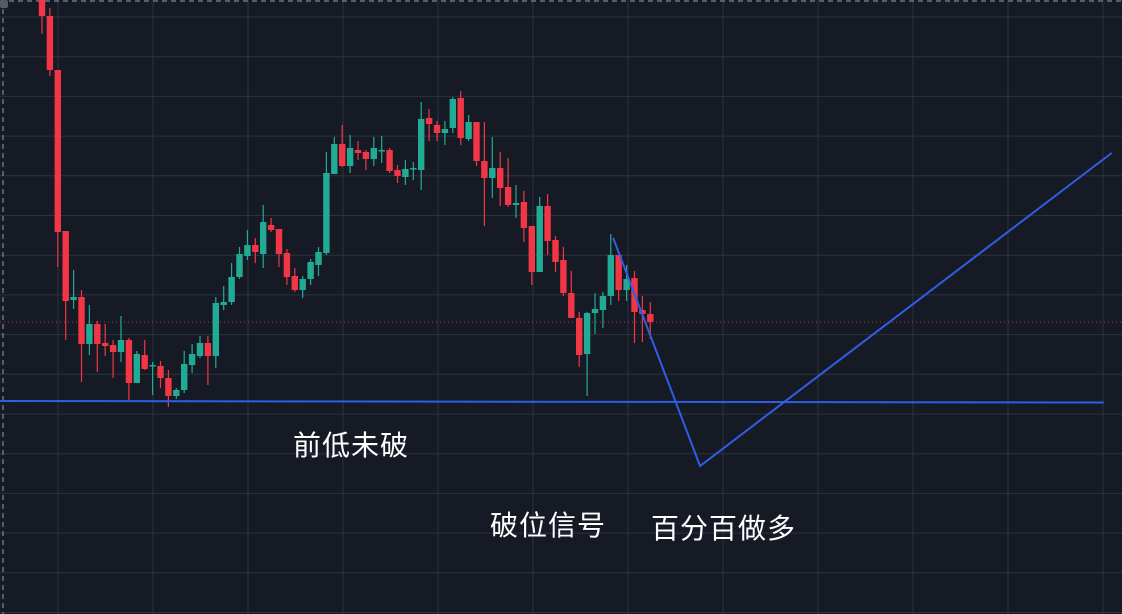 The width and height of the screenshot is (1122, 614). What do you see at coordinates (724, 528) in the screenshot?
I see `annotation-long-call: 百分百做多` at bounding box center [724, 528].